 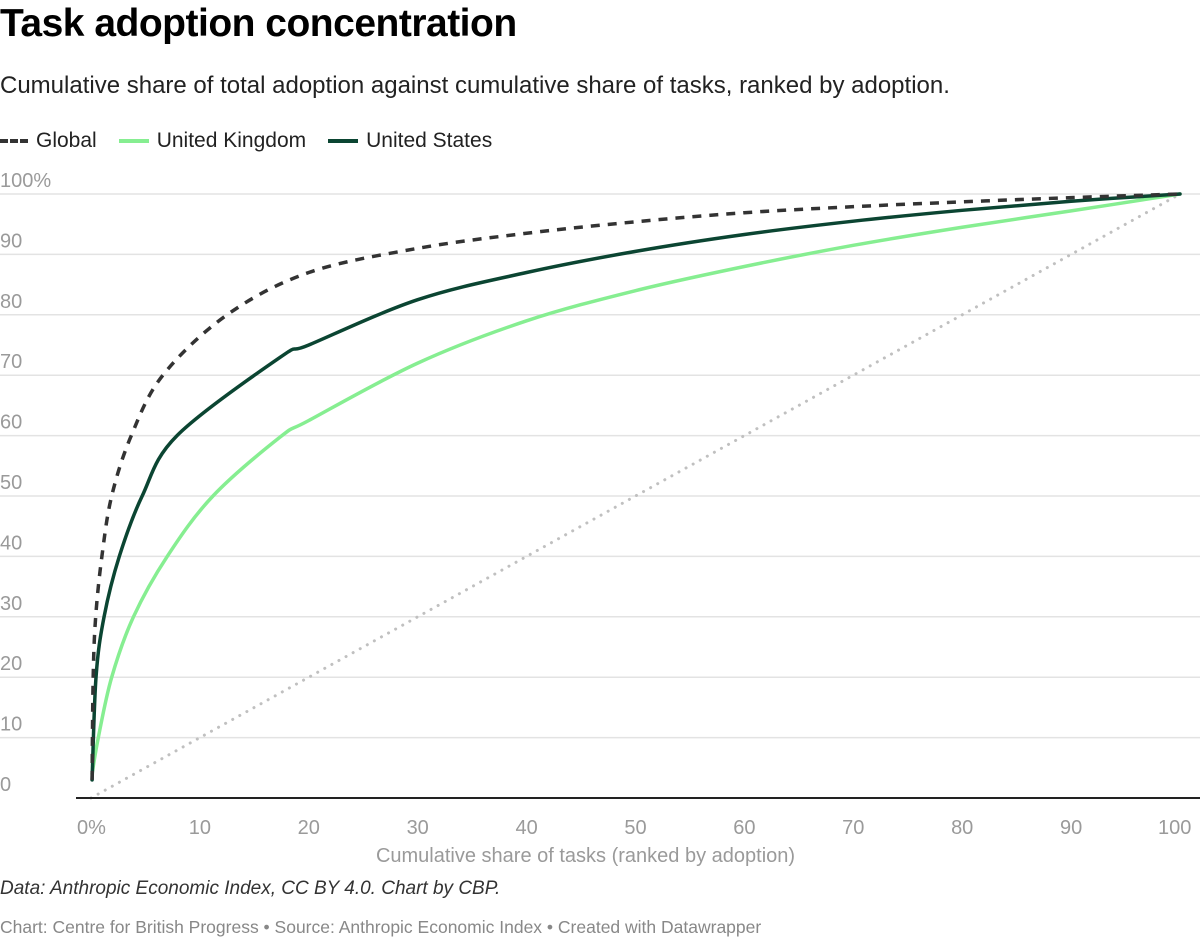 What do you see at coordinates (5, 785) in the screenshot?
I see `y-tick-label: 0` at bounding box center [5, 785].